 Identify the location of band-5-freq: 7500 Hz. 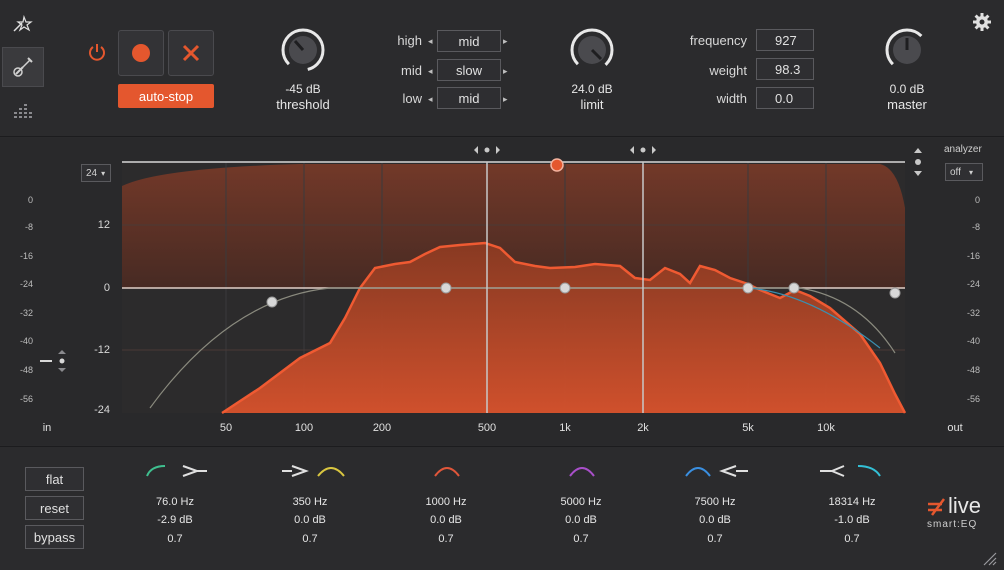
(715, 502).